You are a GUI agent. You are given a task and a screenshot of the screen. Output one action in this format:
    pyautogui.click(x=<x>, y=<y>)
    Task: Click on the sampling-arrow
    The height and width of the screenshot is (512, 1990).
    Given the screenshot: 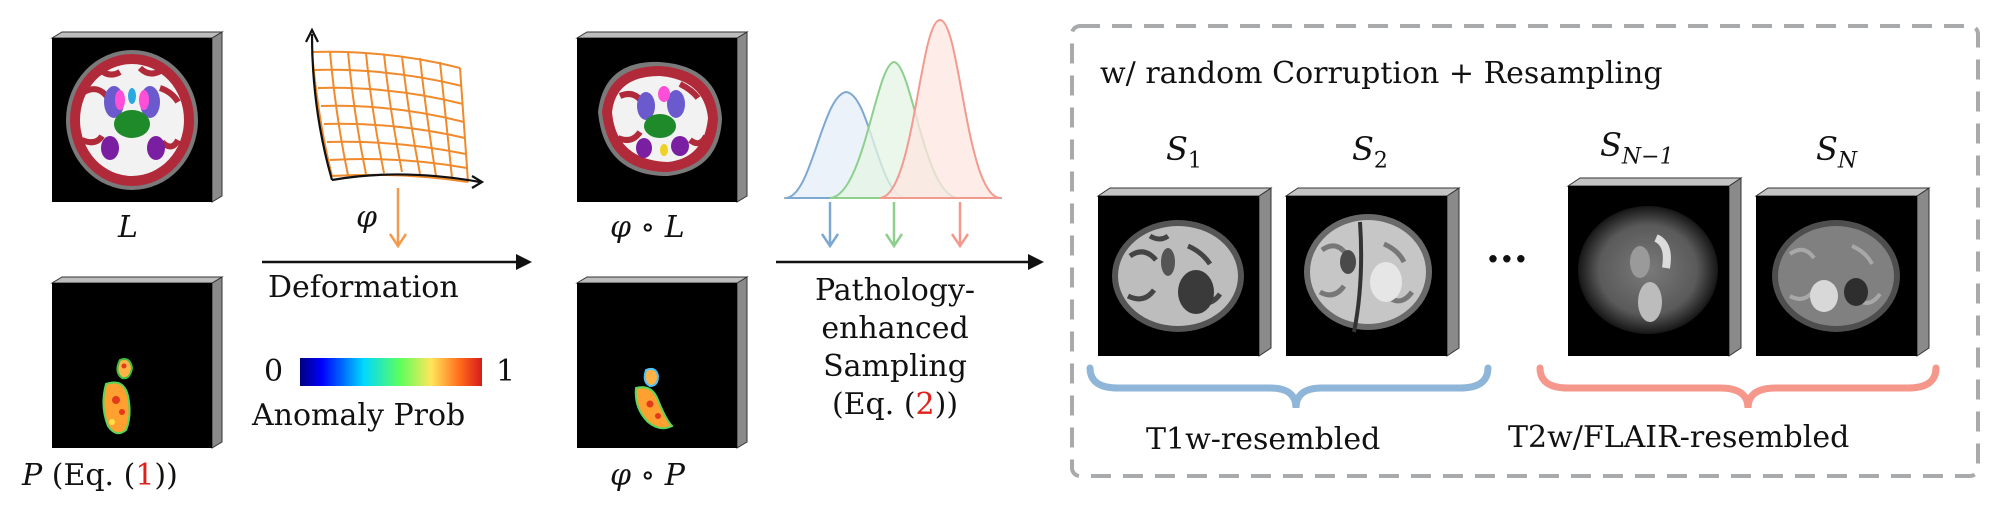 What is the action you would take?
    pyautogui.click(x=910, y=262)
    